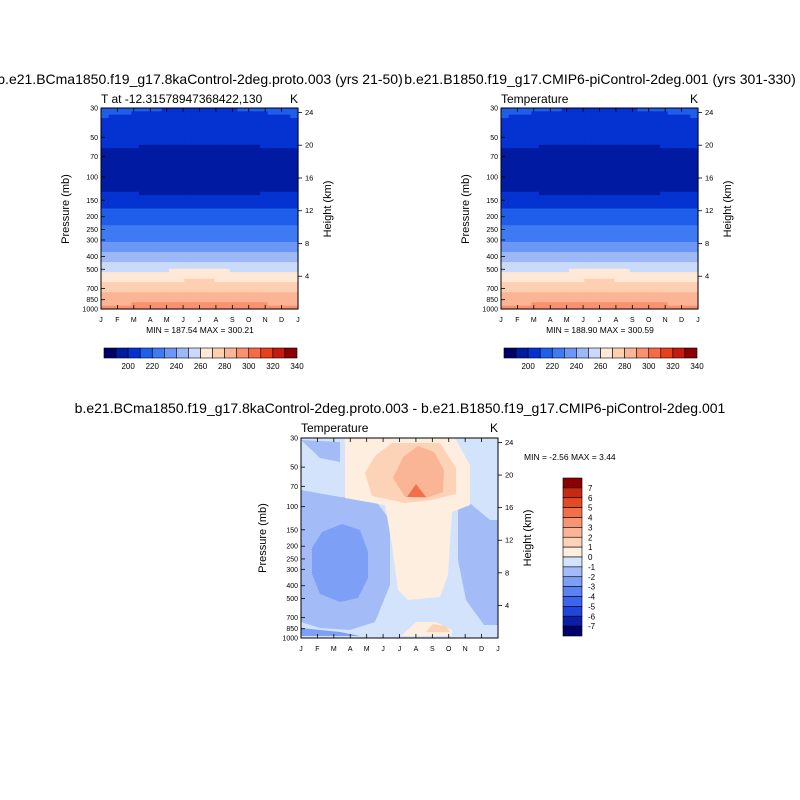 The image size is (800, 800). What do you see at coordinates (177, 366) in the screenshot?
I see `colorbar-label: 240` at bounding box center [177, 366].